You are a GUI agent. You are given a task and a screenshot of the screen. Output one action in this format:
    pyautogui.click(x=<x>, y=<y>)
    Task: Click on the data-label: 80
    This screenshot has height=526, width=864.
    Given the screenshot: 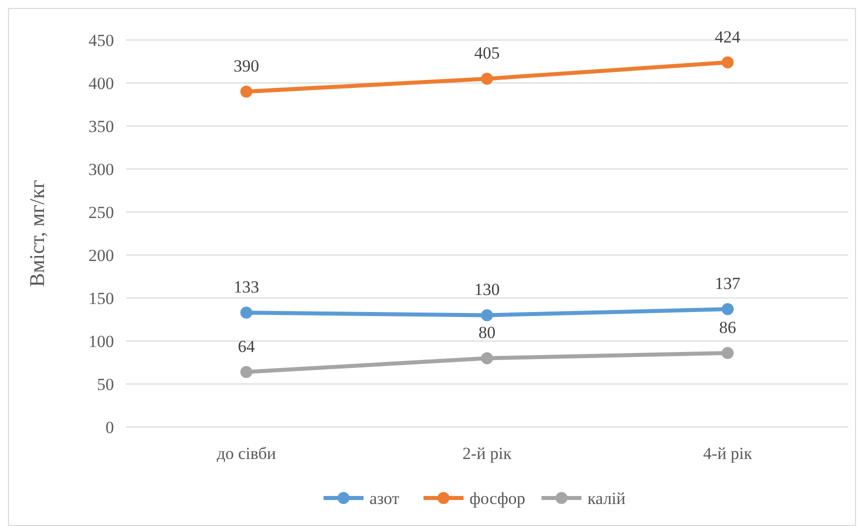 What is the action you would take?
    pyautogui.click(x=487, y=332)
    